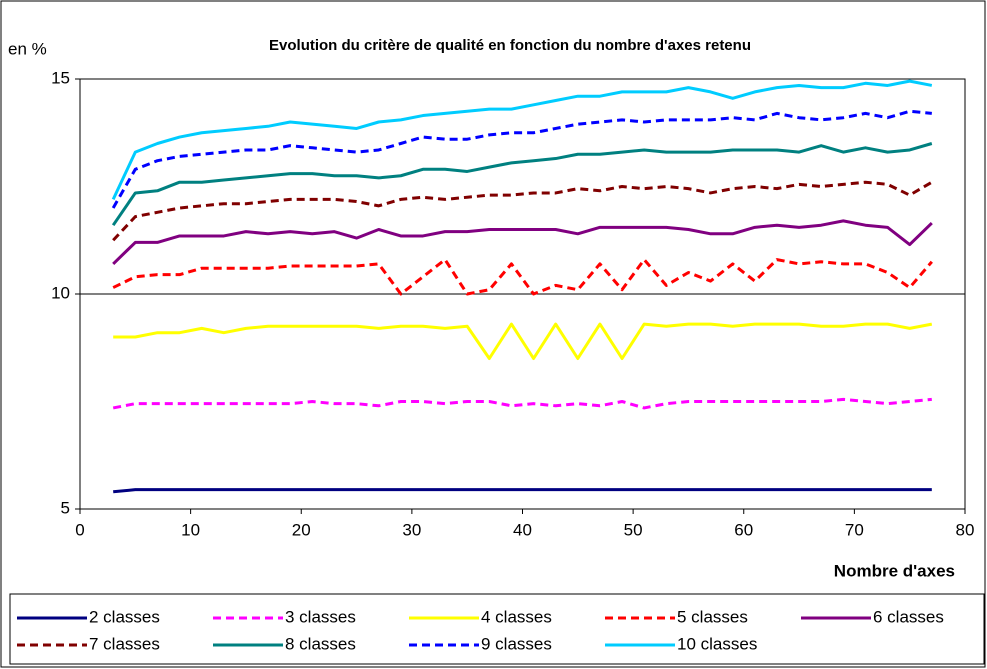  Describe the element at coordinates (516, 616) in the screenshot. I see `legend-label: 4 classes` at that location.